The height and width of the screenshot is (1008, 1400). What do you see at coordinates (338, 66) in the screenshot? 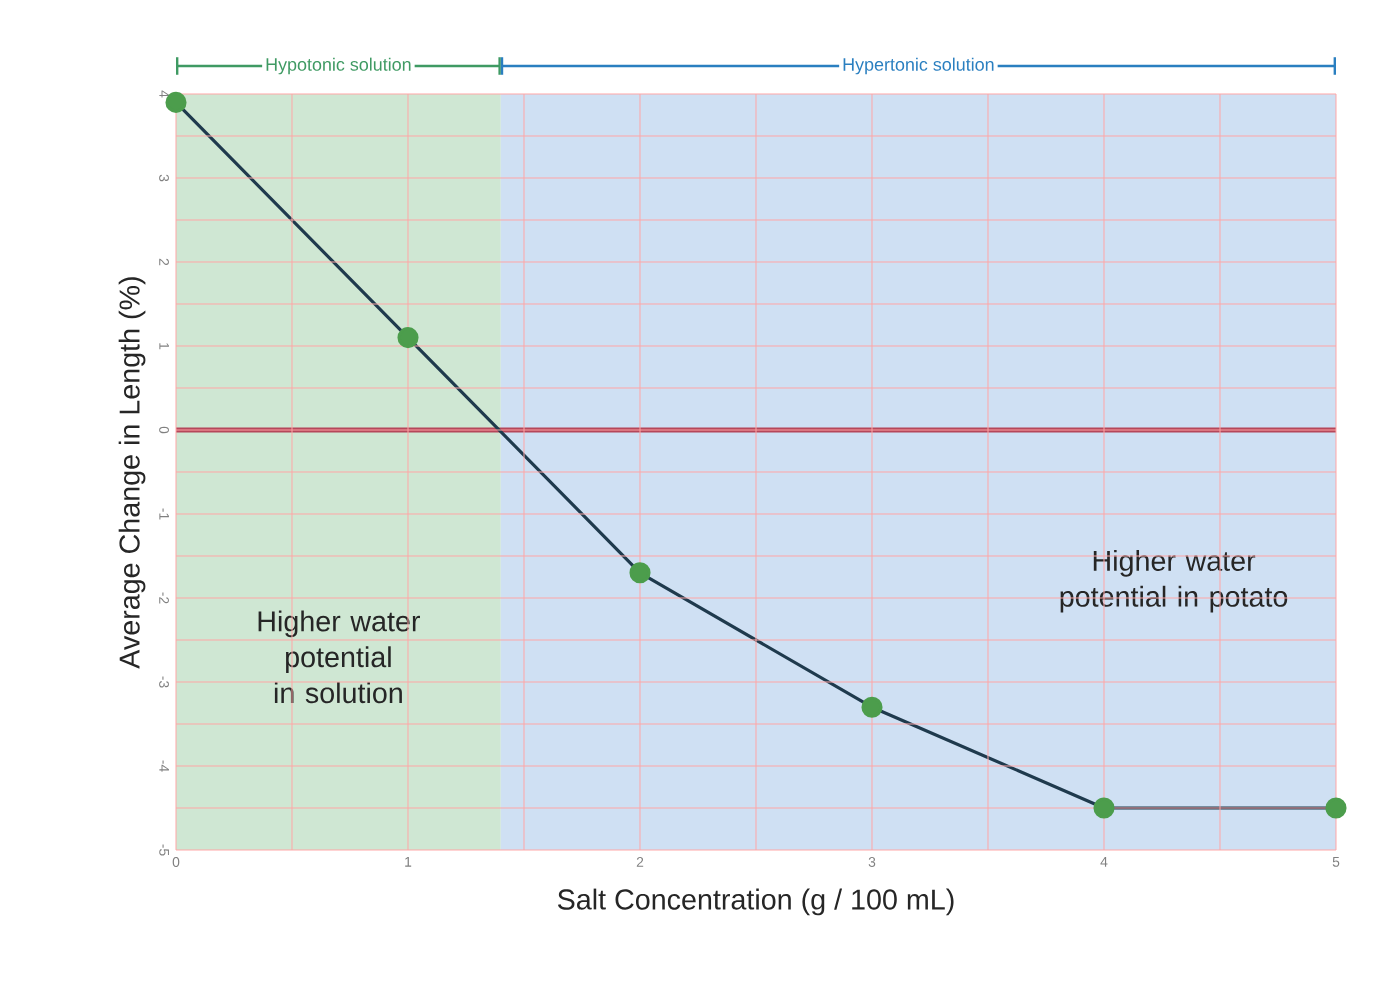
I see `band-label: Hypotonic solution` at bounding box center [338, 66].